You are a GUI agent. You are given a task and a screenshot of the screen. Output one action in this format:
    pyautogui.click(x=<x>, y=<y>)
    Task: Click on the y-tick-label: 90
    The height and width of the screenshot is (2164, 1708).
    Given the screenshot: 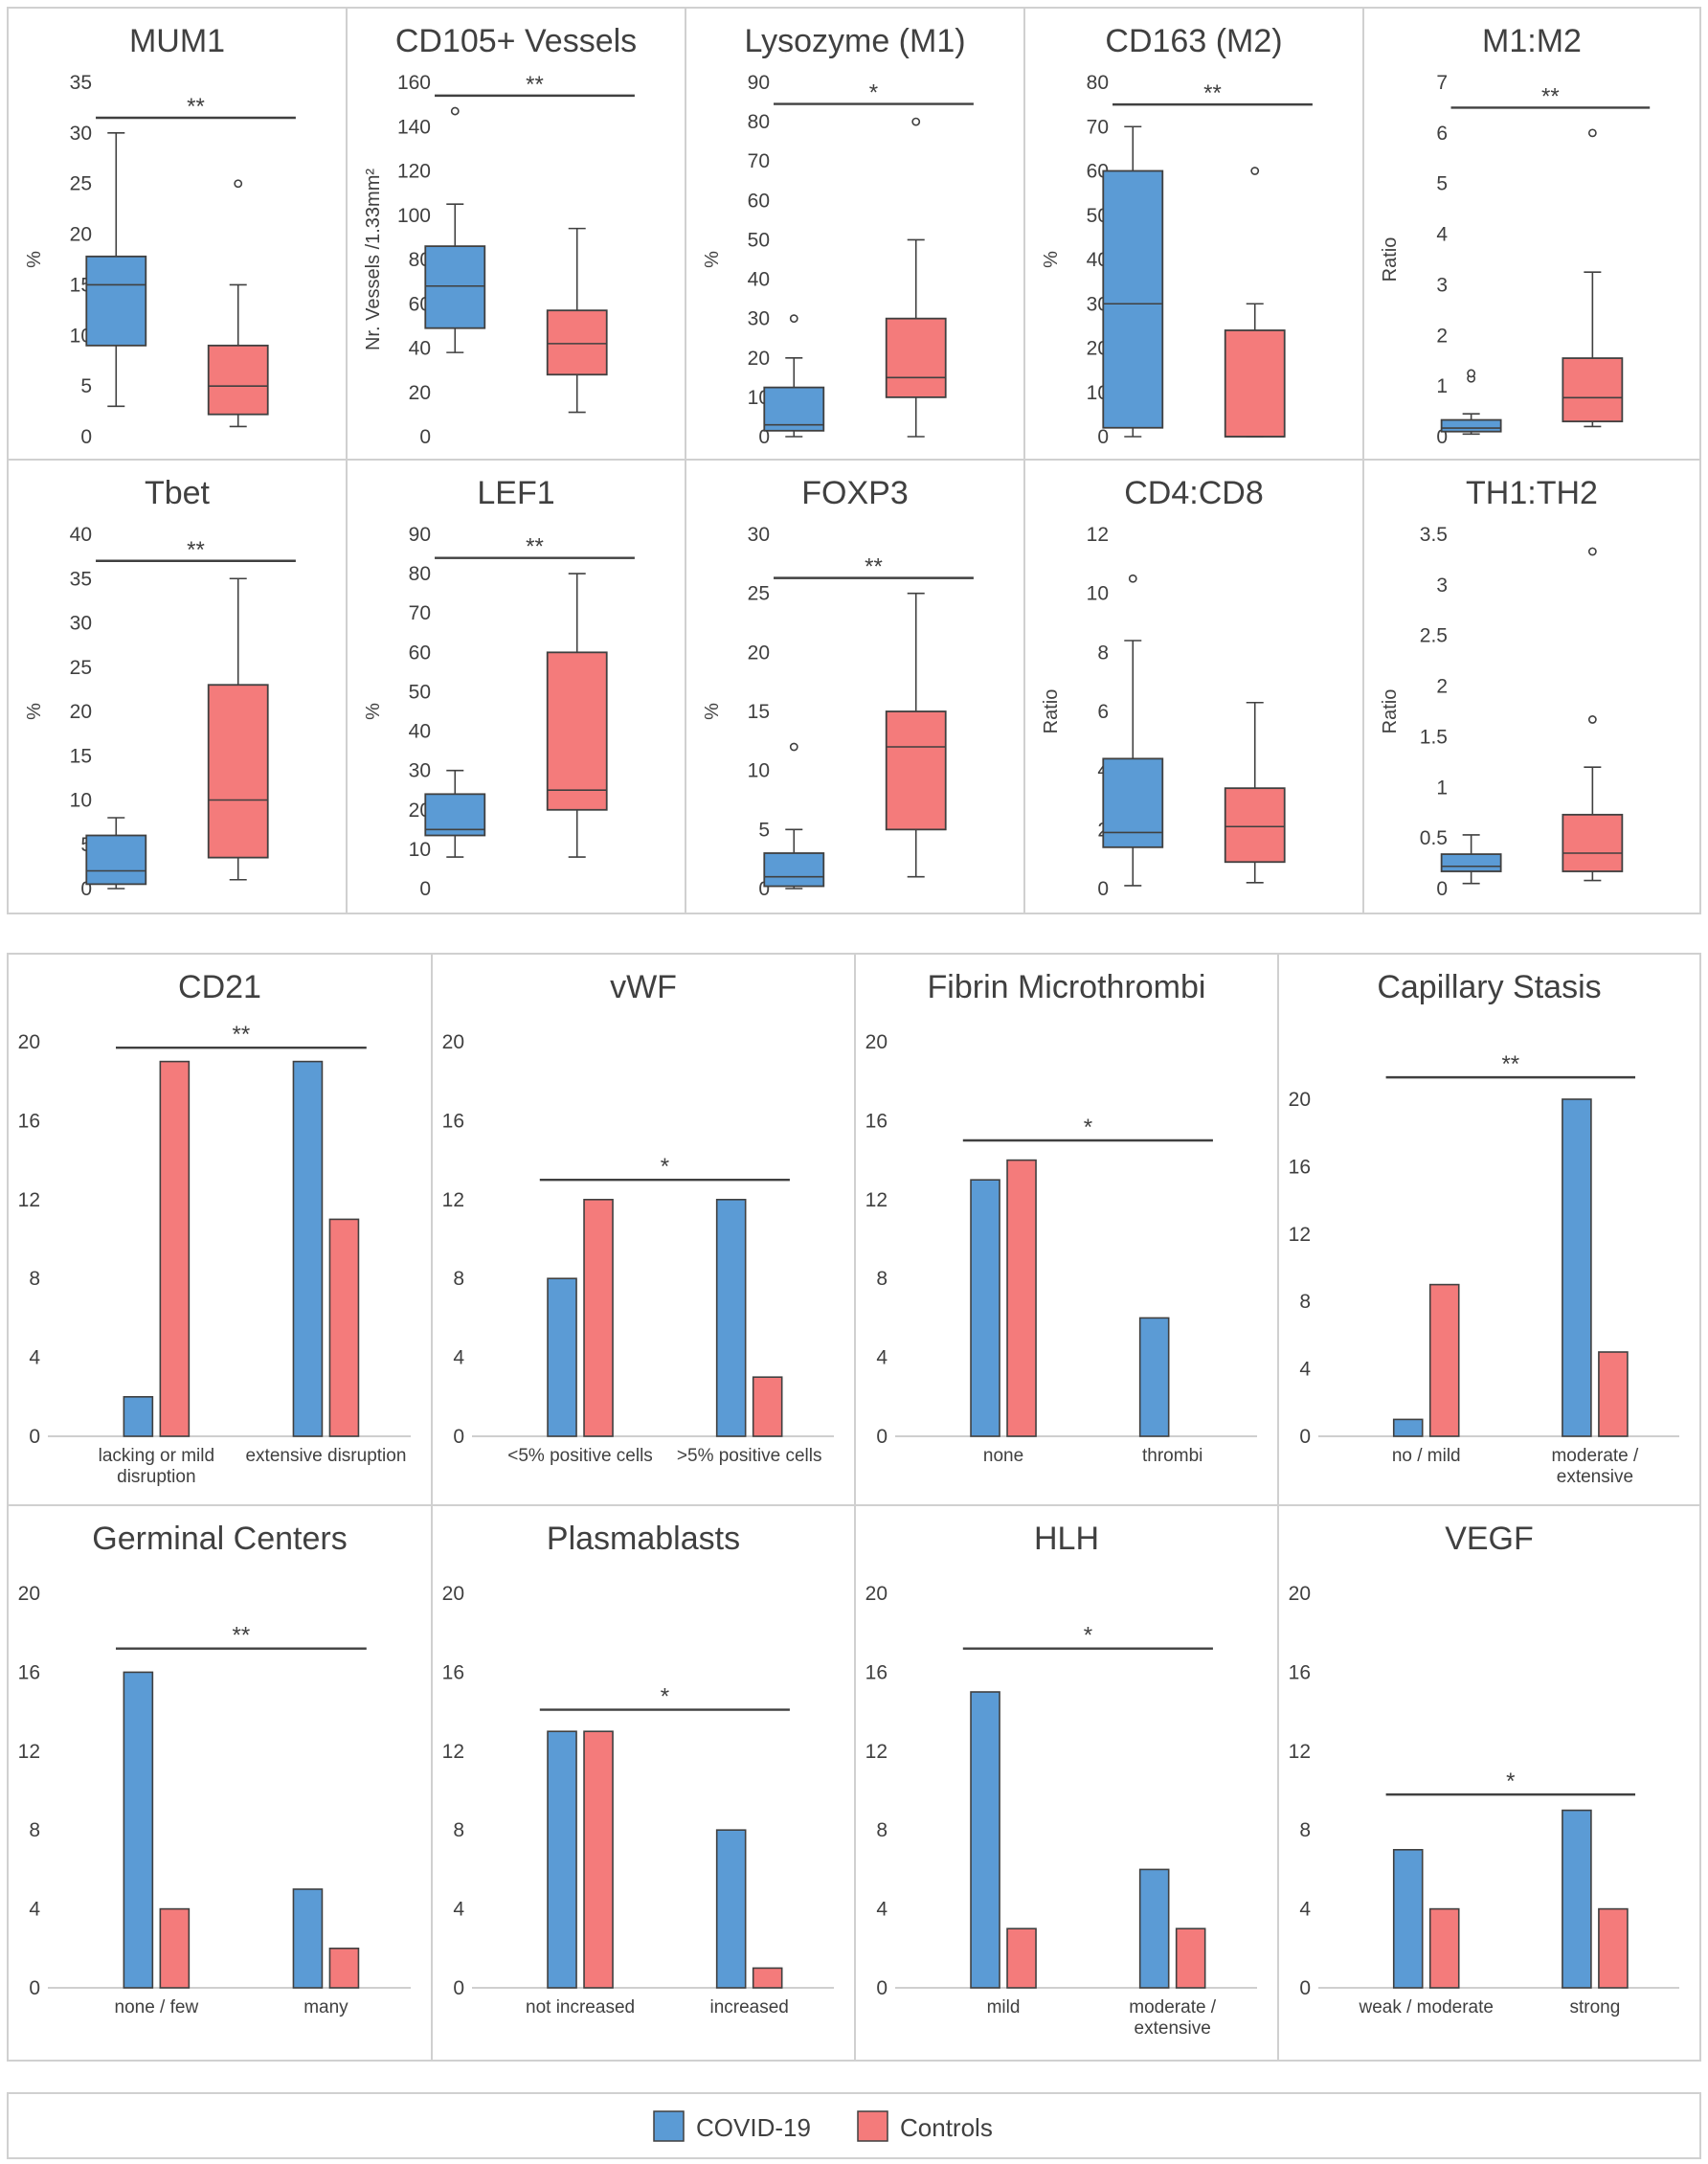 What is the action you would take?
    pyautogui.click(x=759, y=83)
    